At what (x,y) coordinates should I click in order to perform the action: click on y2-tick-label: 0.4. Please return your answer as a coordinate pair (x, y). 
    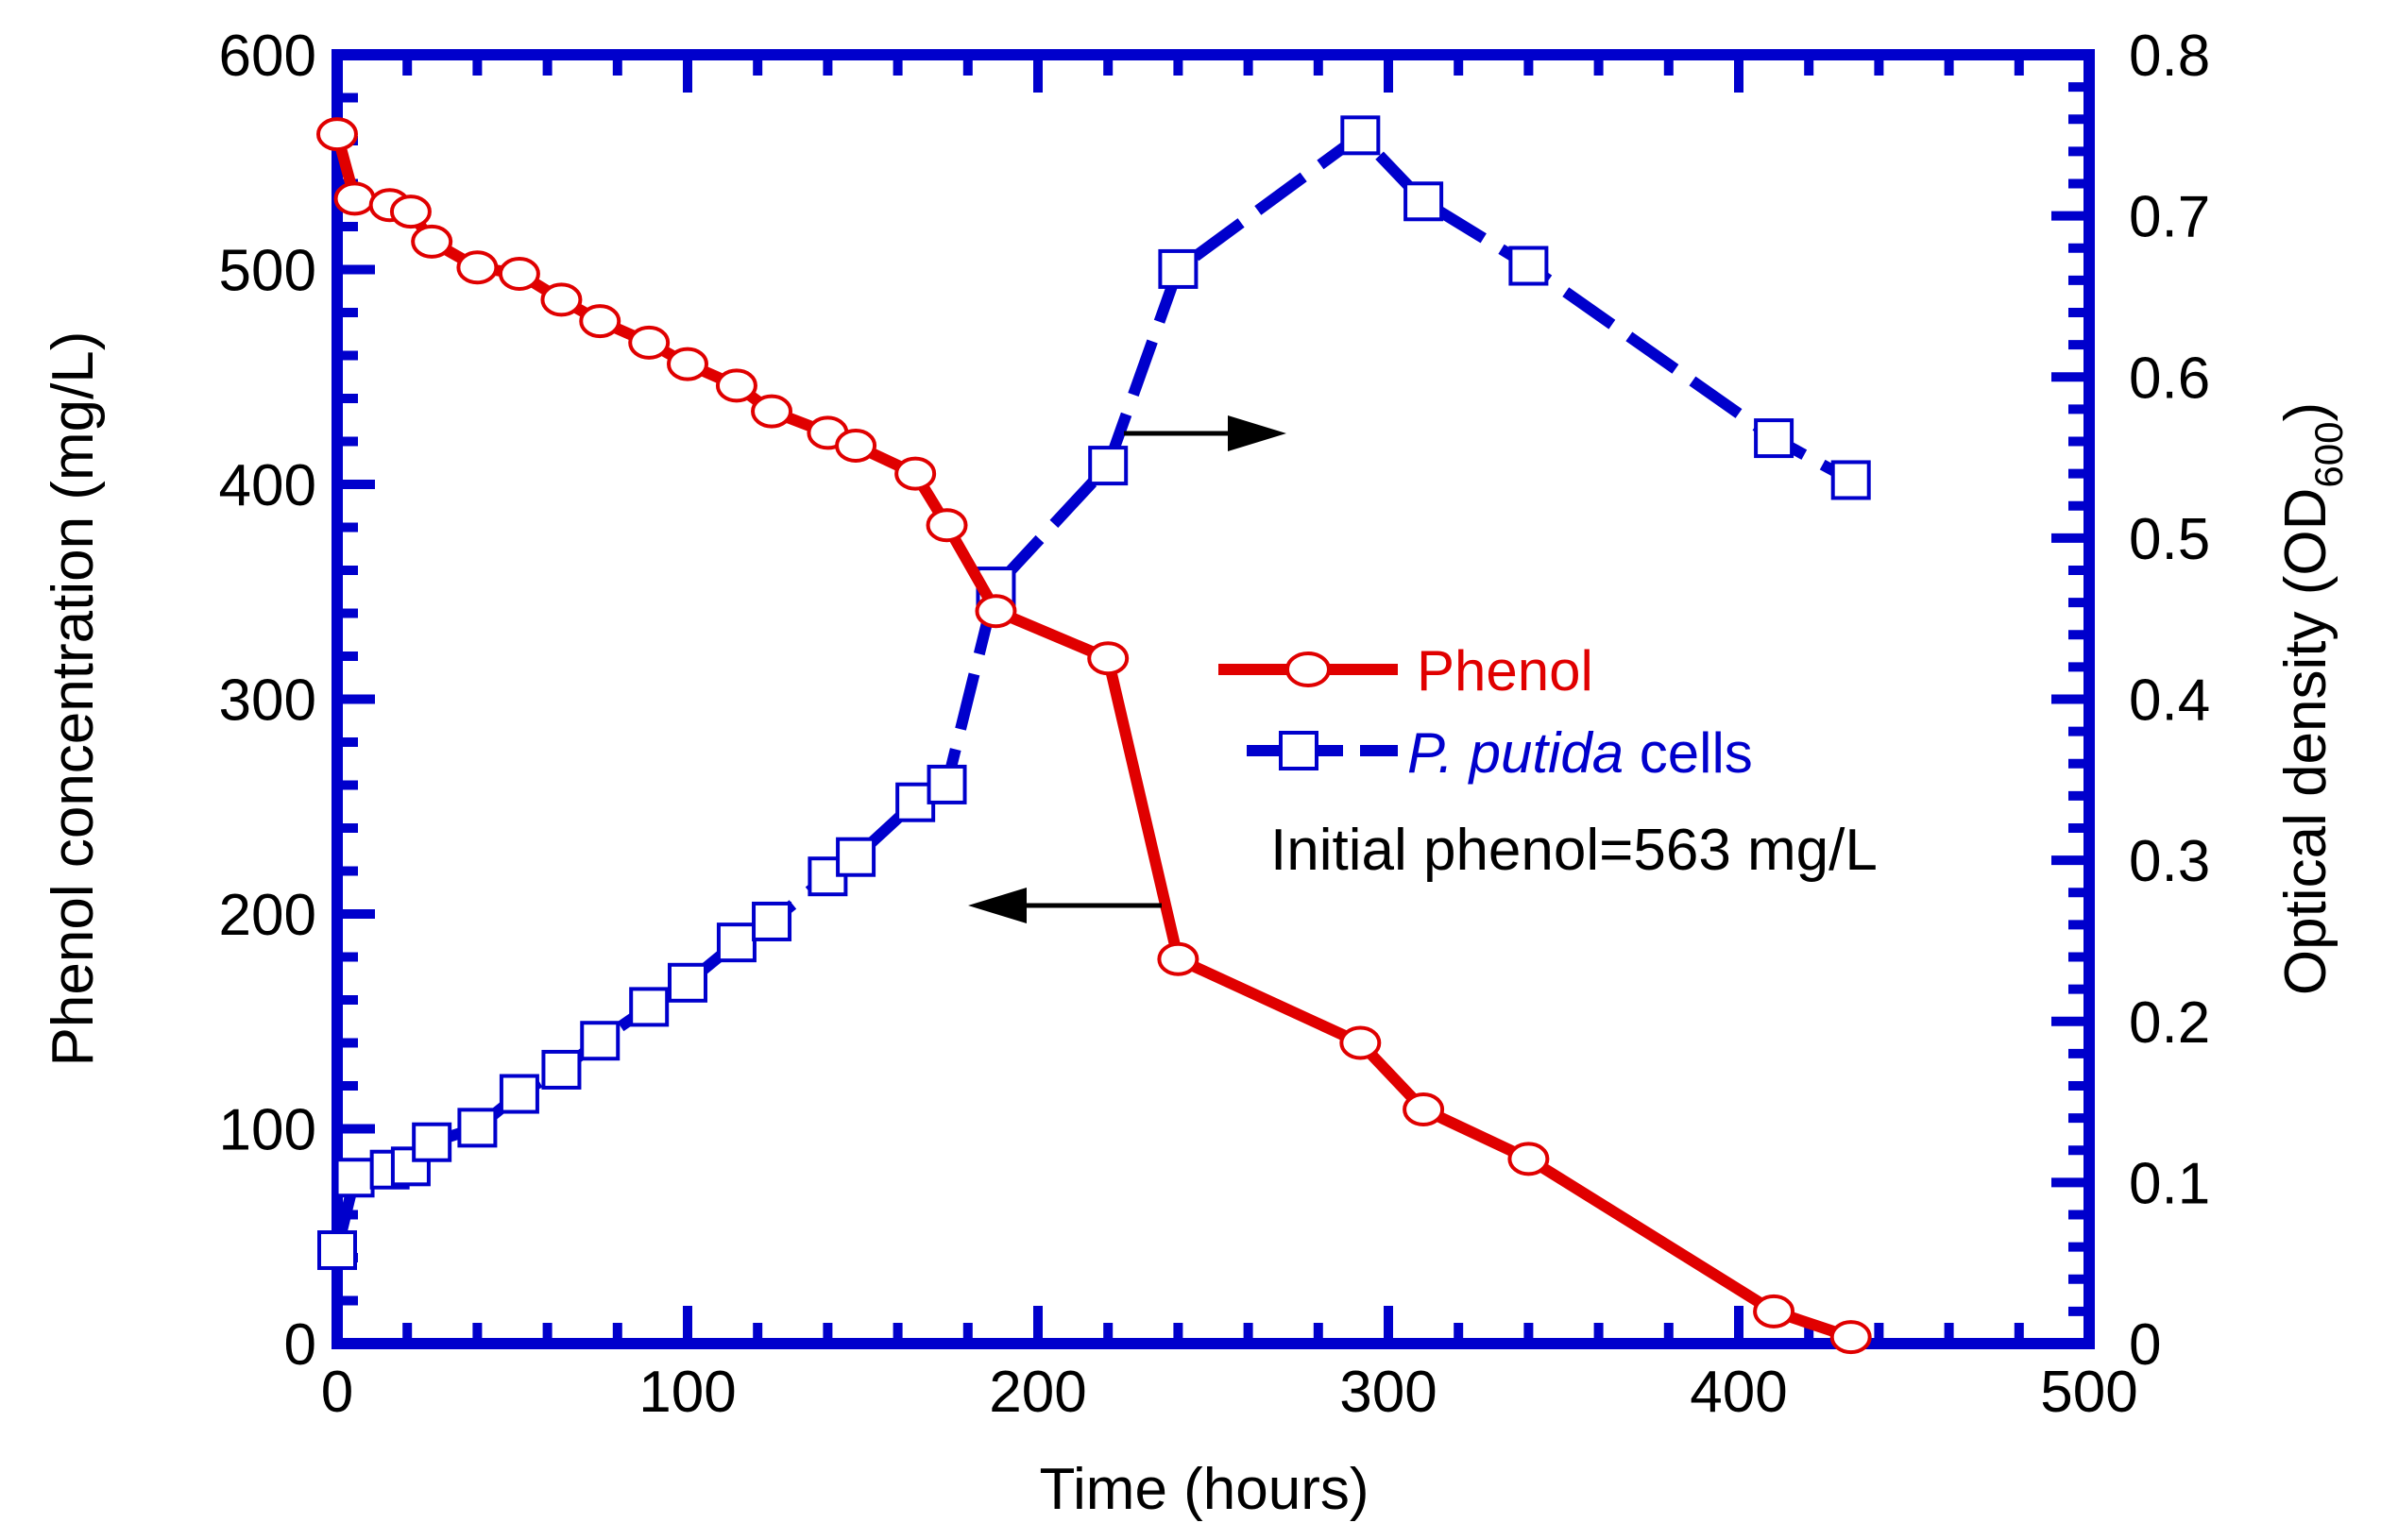
    Looking at the image, I should click on (2169, 701).